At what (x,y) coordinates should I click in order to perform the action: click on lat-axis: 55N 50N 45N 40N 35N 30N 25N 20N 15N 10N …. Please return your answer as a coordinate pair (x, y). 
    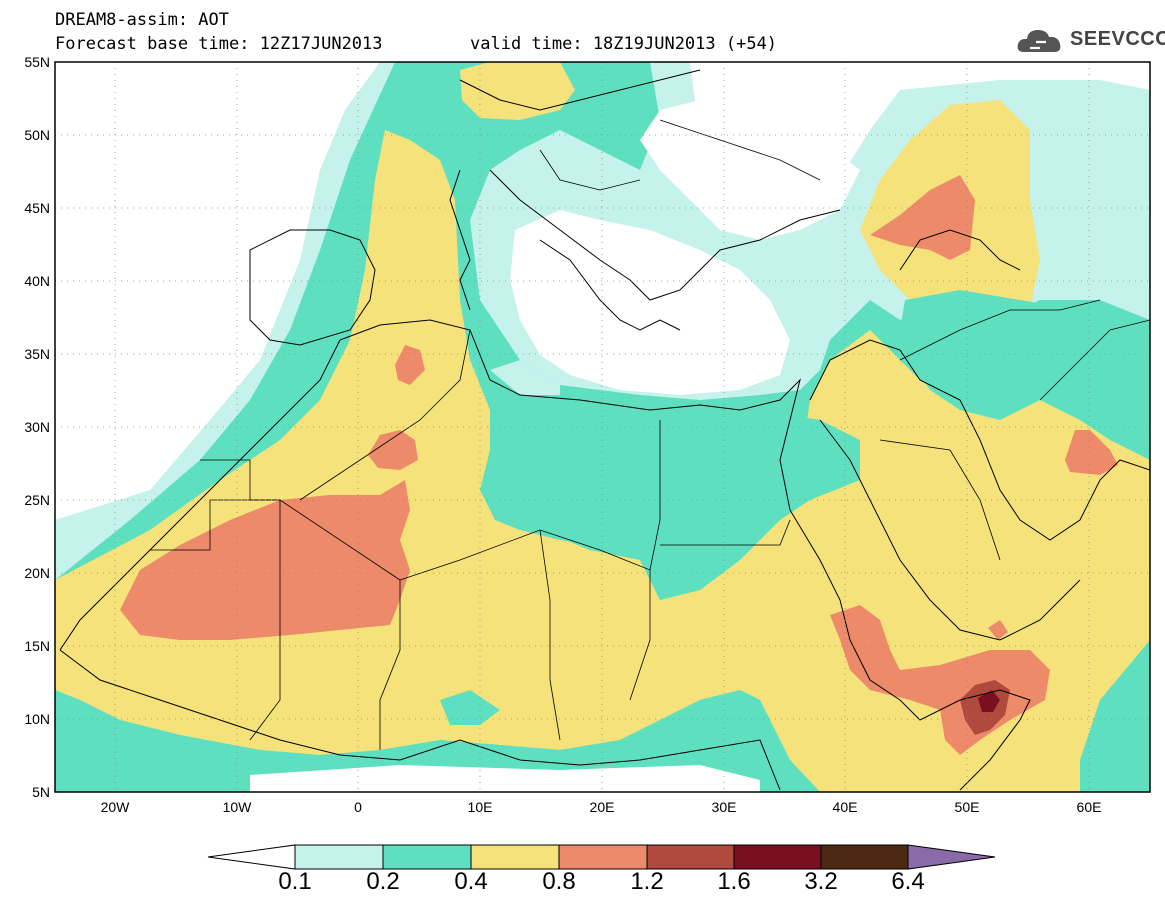
    Looking at the image, I should click on (37, 427).